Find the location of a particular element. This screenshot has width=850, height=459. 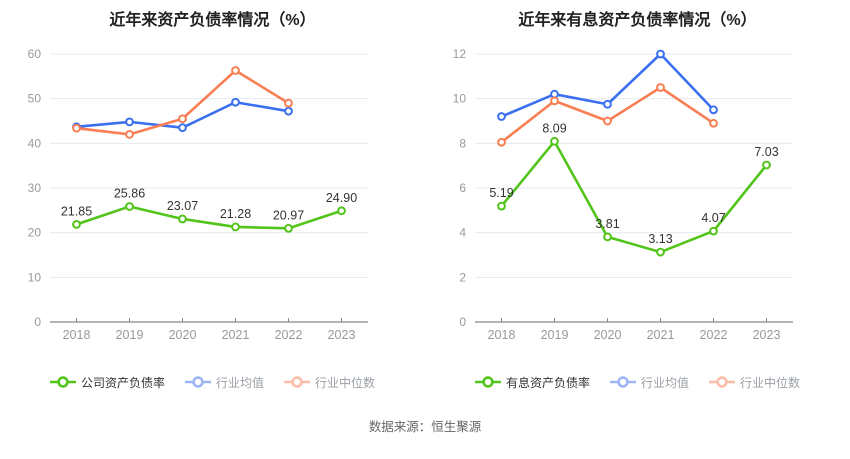

y-axis-tick-label: 50 is located at coordinates (35, 99).